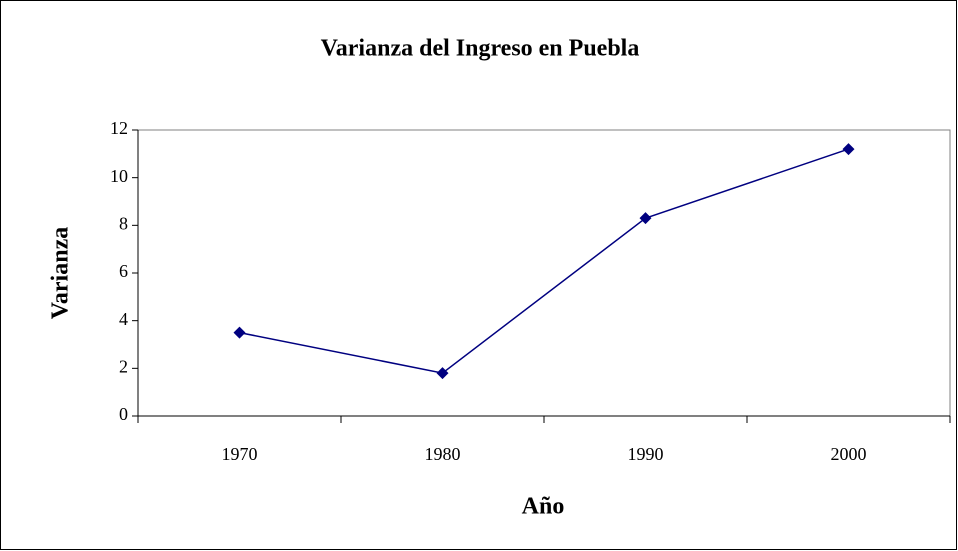  Describe the element at coordinates (61, 273) in the screenshot. I see `y-axis-label: Varianza` at that location.